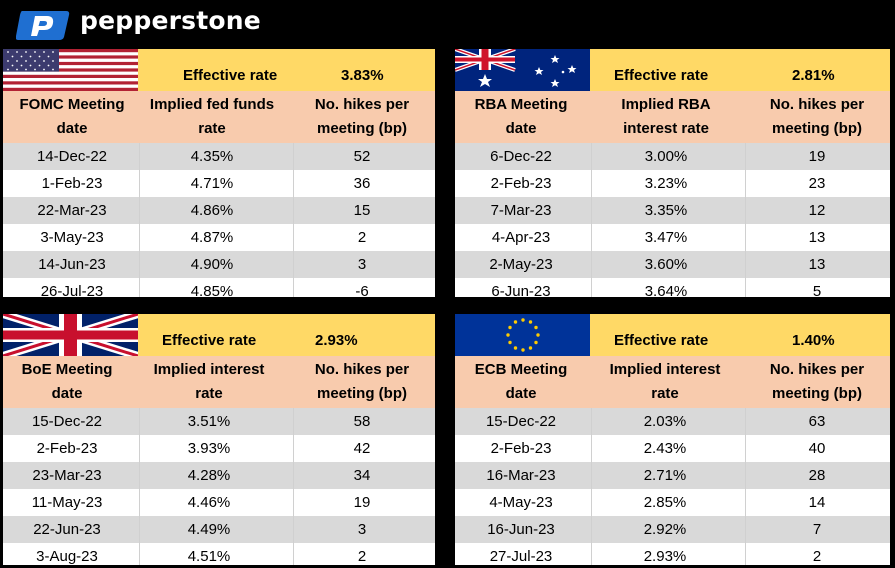 The width and height of the screenshot is (895, 568). What do you see at coordinates (72, 237) in the screenshot?
I see `cell-meeting-date: 3-May-23` at bounding box center [72, 237].